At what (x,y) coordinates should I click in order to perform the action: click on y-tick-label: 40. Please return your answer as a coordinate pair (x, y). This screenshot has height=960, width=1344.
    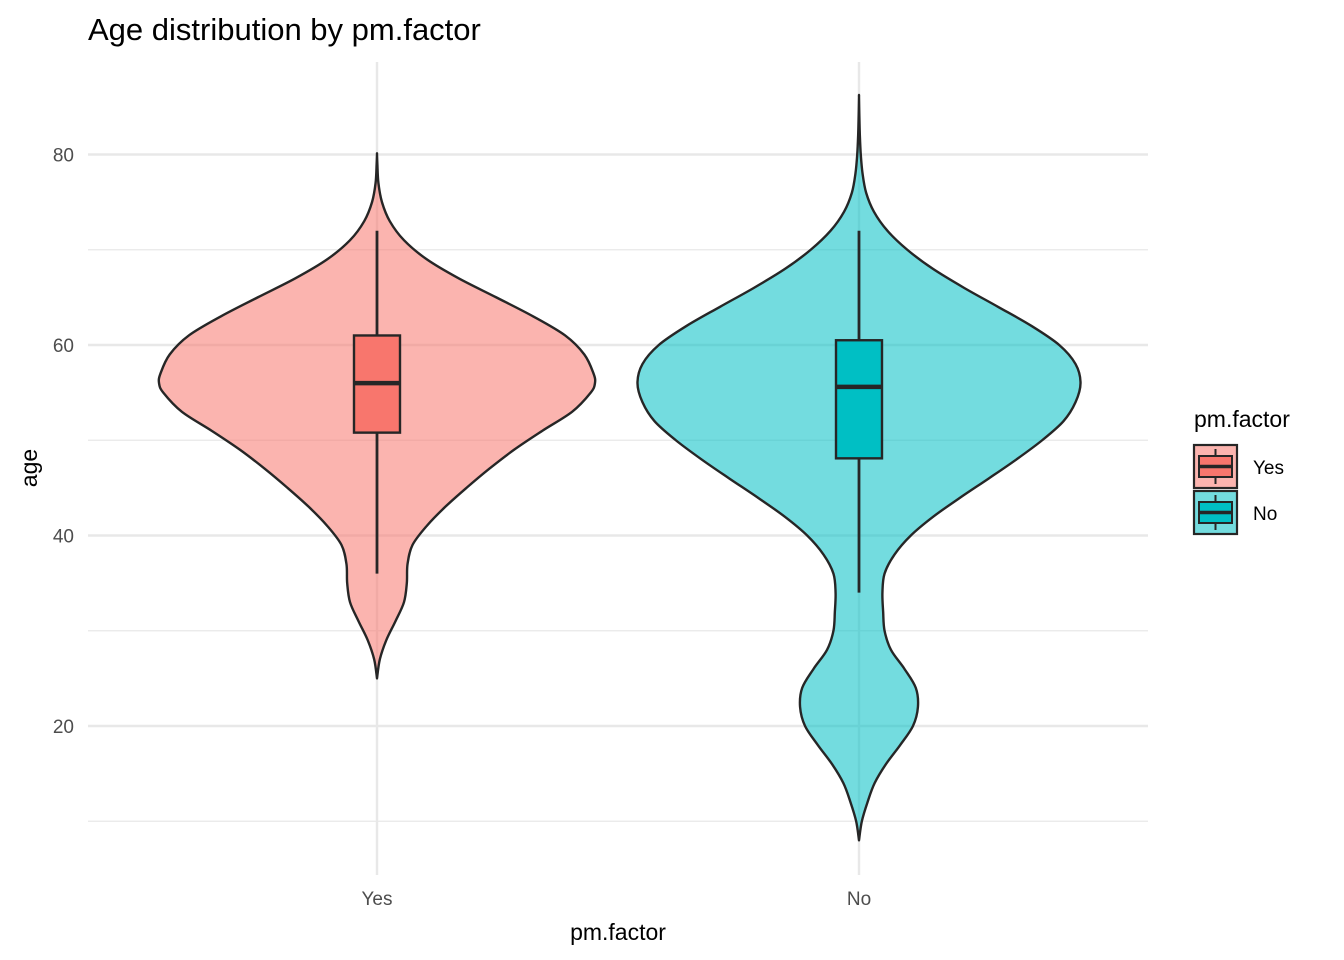
    Looking at the image, I should click on (63, 537).